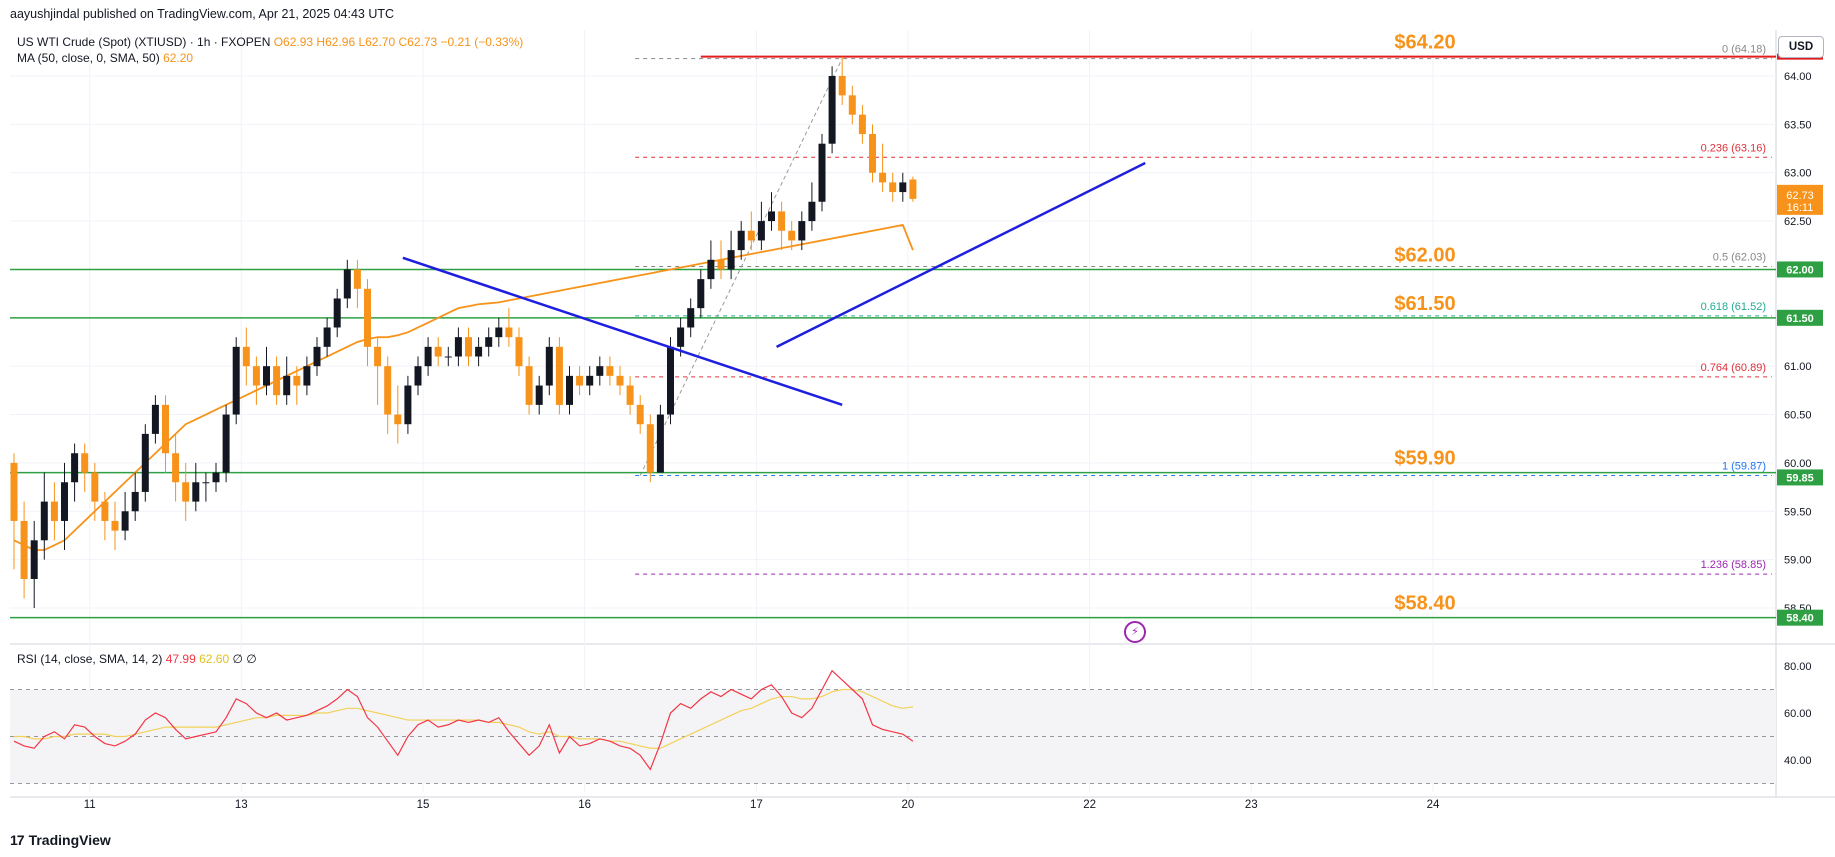 The image size is (1835, 857). Describe the element at coordinates (241, 805) in the screenshot. I see `x-tick-label: 13` at that location.